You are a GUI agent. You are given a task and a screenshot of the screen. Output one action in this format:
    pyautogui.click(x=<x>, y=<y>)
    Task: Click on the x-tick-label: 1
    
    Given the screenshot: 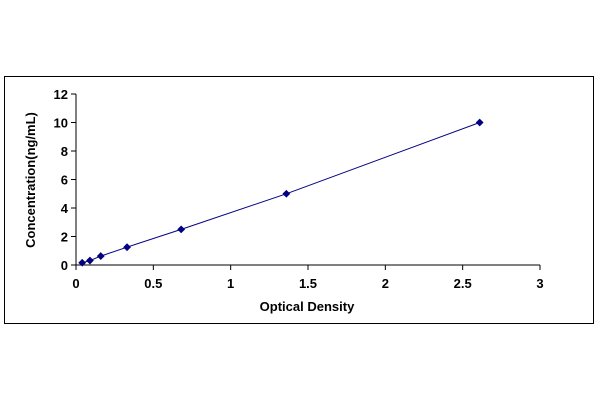 What is the action you would take?
    pyautogui.click(x=230, y=283)
    